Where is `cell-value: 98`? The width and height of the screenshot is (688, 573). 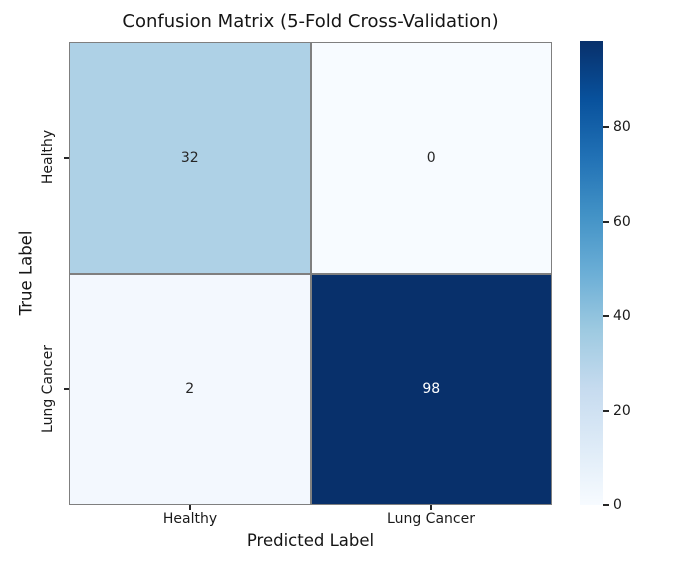
cell-value: 98 is located at coordinates (431, 389).